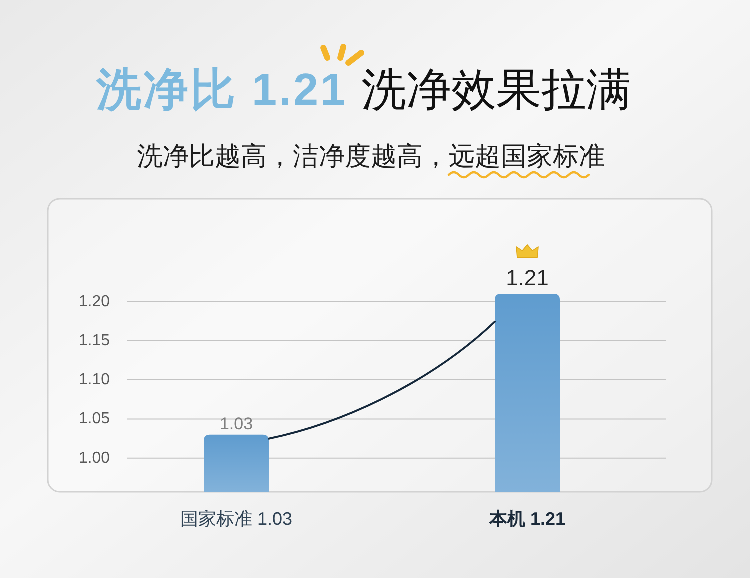 The height and width of the screenshot is (578, 750). Describe the element at coordinates (236, 519) in the screenshot. I see `x-tick-label: 国家标准 1.03` at that location.